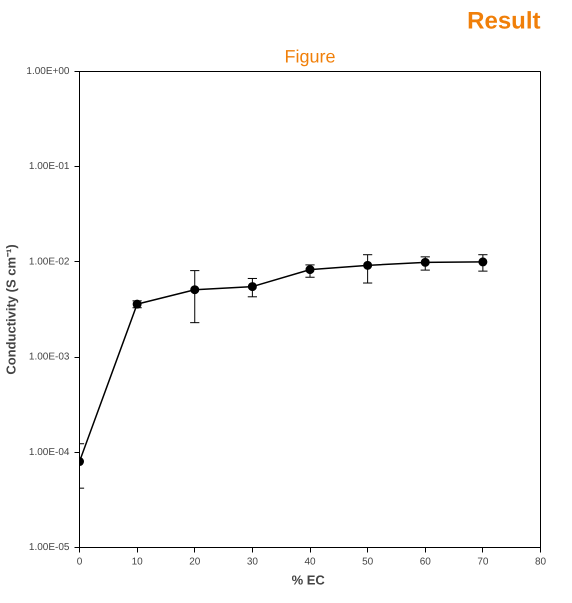 Image resolution: width=572 pixels, height=603 pixels. What do you see at coordinates (540, 562) in the screenshot?
I see `x-tick-label: 80` at bounding box center [540, 562].